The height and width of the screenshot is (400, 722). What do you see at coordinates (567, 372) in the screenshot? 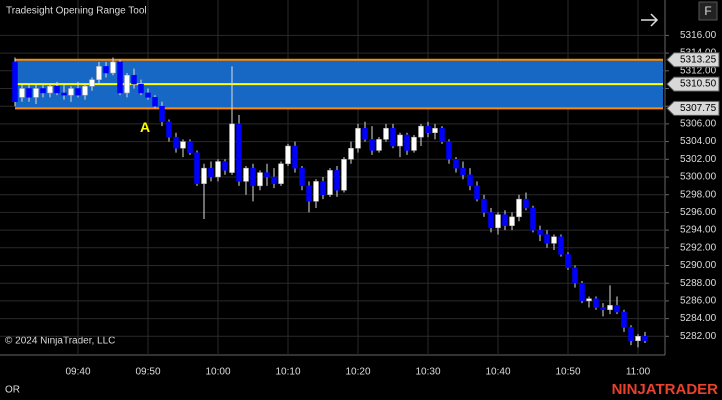
I see `x-tick-label: 10:50` at bounding box center [567, 372].